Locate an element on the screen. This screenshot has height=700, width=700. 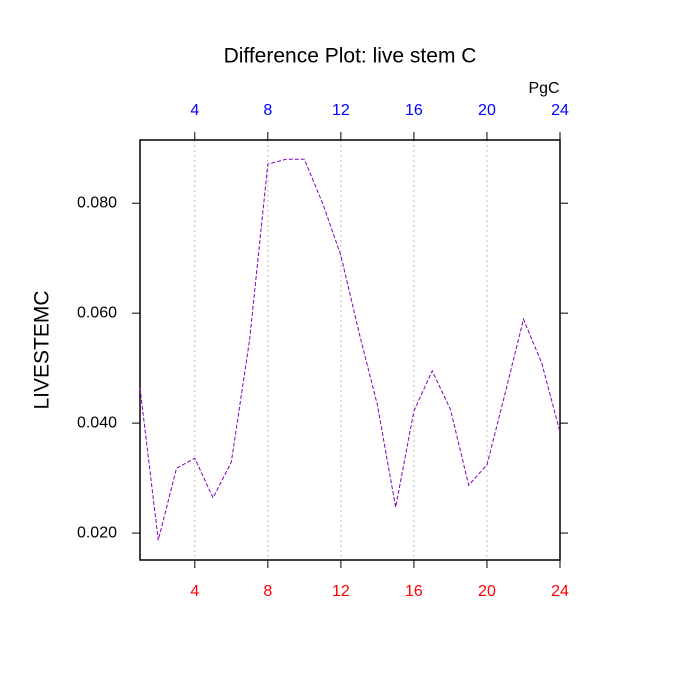
x2-tick-label: 12 is located at coordinates (341, 110).